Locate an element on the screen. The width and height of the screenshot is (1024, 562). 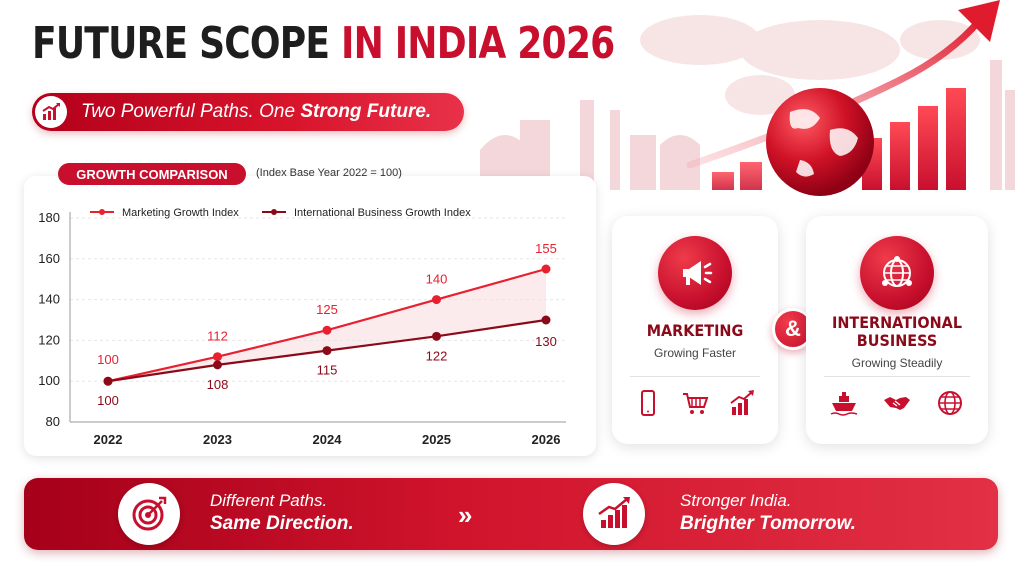
tagline-regular: Two Powerful Paths. One is located at coordinates (188, 111).